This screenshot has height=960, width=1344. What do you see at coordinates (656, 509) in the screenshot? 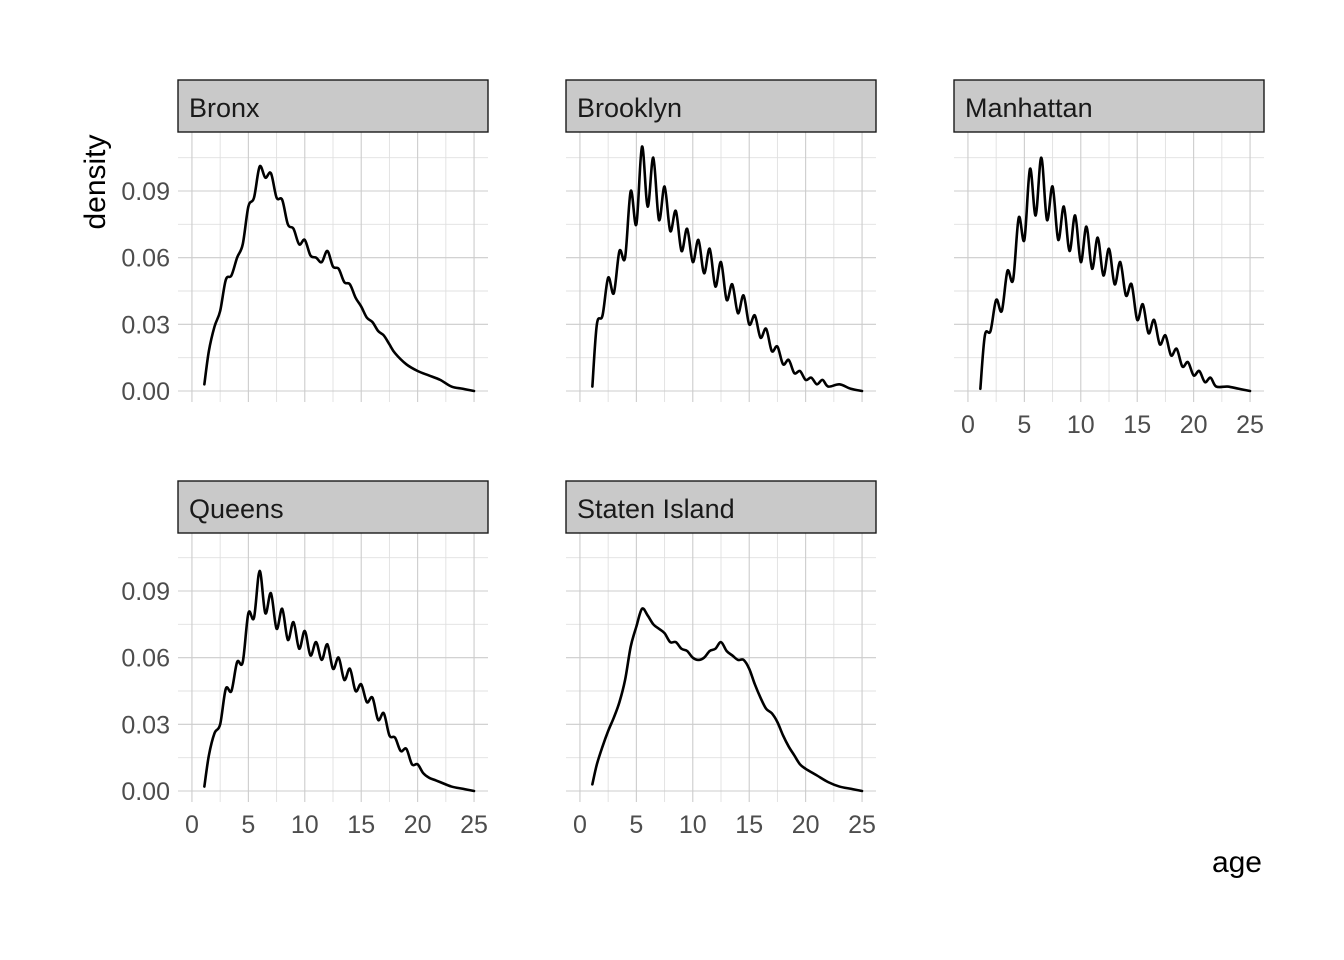
I see `facet-strip-label-staten-island: Staten Island` at bounding box center [656, 509].